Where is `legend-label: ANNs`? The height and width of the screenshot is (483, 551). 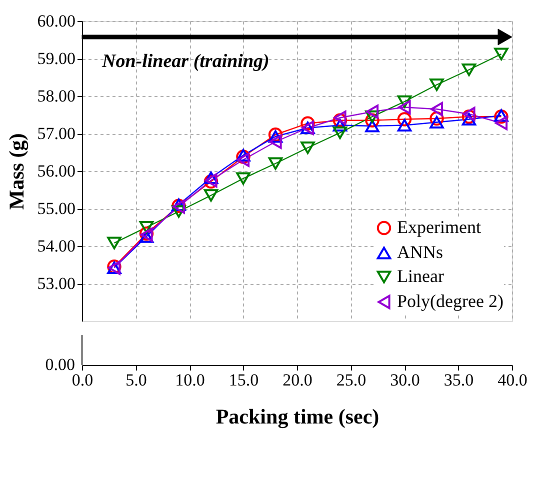 legend-label: ANNs is located at coordinates (420, 252).